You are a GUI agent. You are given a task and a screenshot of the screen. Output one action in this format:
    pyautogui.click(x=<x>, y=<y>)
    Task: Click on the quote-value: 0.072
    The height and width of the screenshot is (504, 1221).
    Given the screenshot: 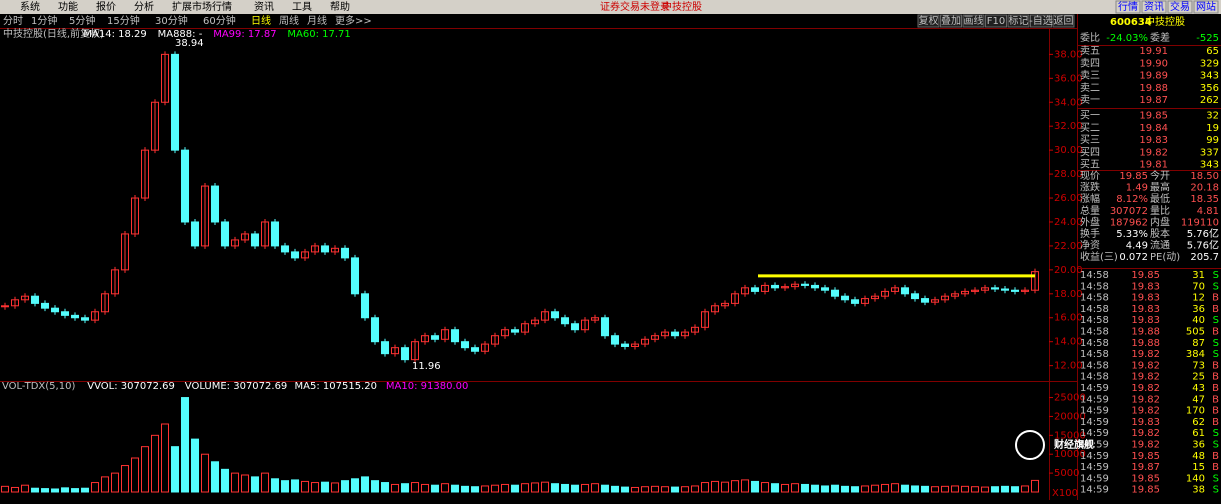 What is the action you would take?
    pyautogui.click(x=1133, y=257)
    